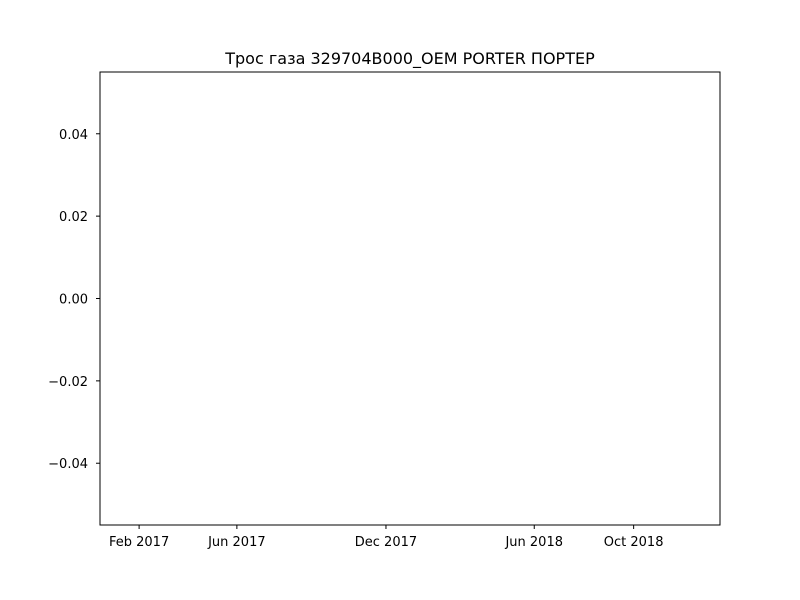 This screenshot has height=600, width=800. Describe the element at coordinates (68, 382) in the screenshot. I see `y-tick-label: −0.02` at that location.